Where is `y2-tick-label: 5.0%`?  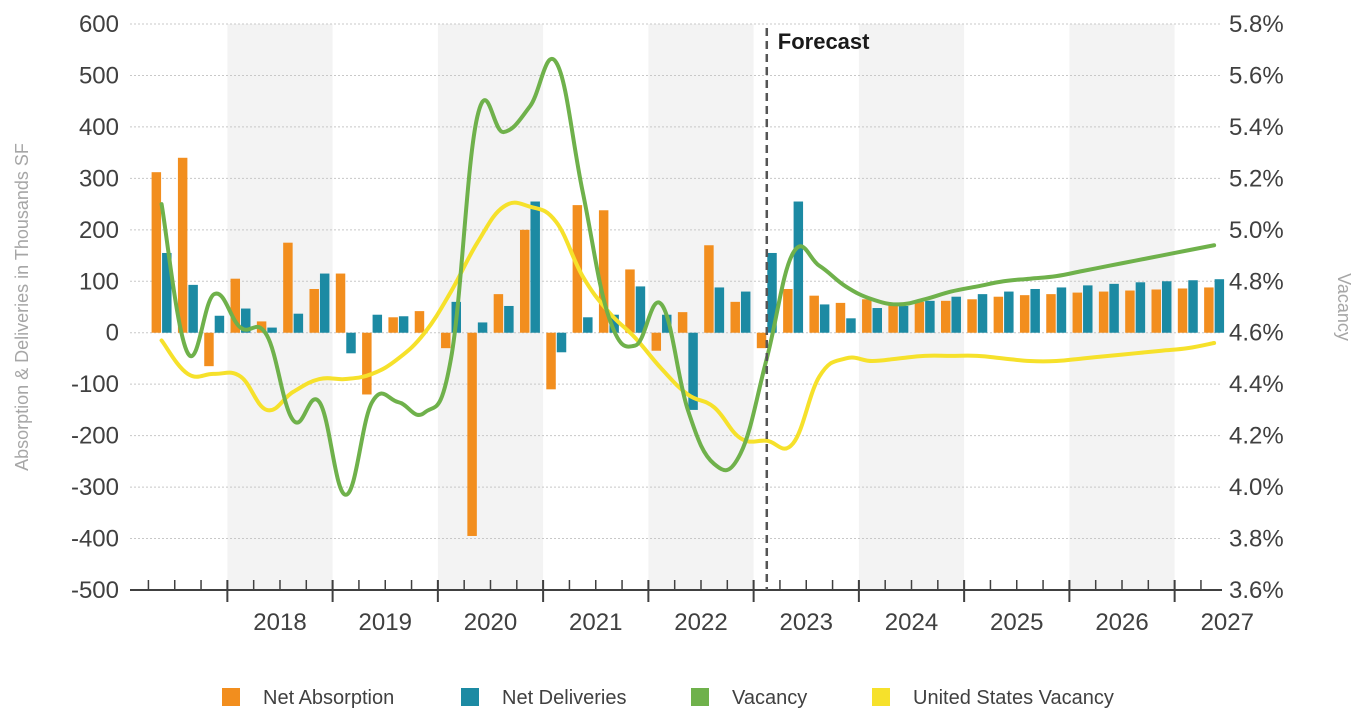 y2-tick-label: 5.0% is located at coordinates (1256, 230).